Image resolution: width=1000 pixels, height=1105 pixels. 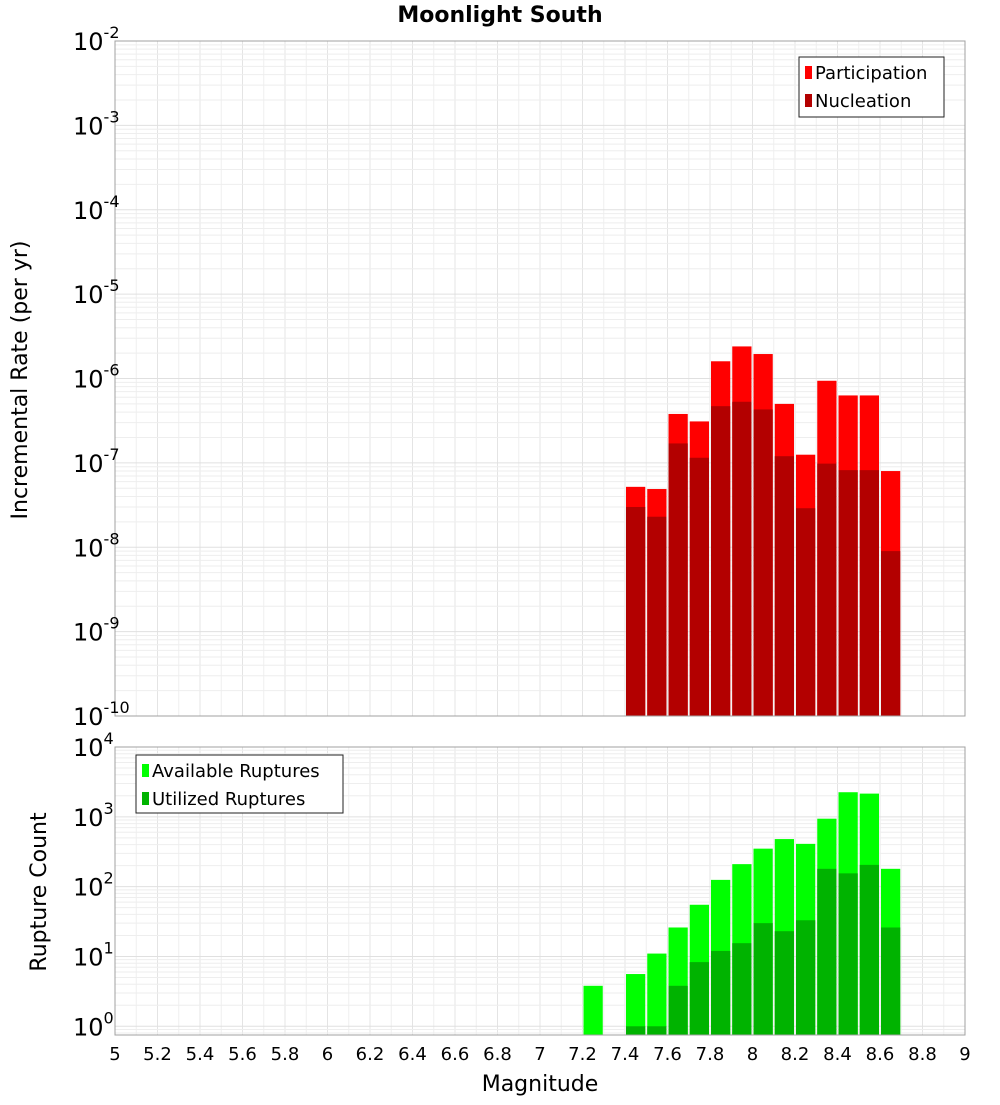 I want to click on chart-title: Moonlight South, so click(x=499, y=15).